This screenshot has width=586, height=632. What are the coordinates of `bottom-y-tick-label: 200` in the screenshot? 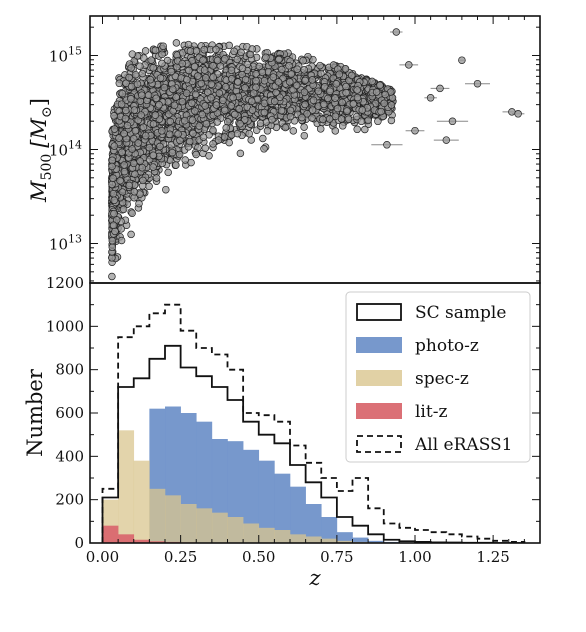 It's located at (69, 500).